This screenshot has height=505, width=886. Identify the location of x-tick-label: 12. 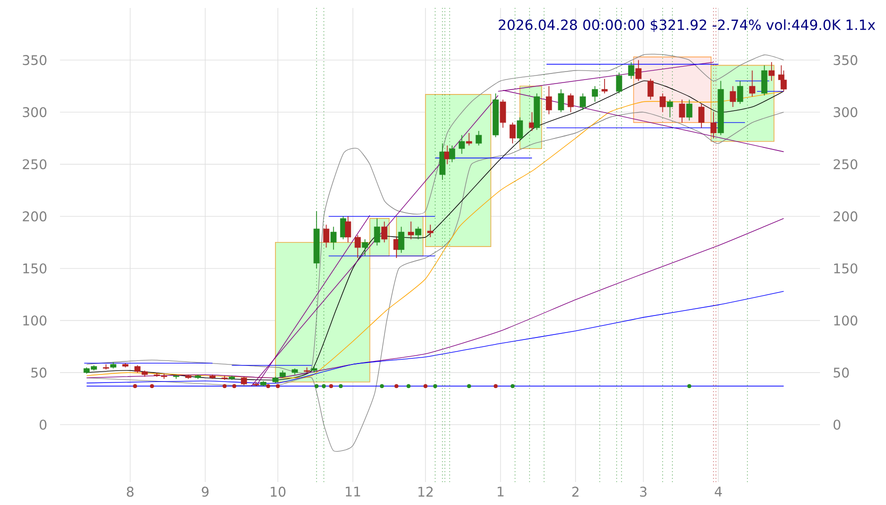
(425, 491).